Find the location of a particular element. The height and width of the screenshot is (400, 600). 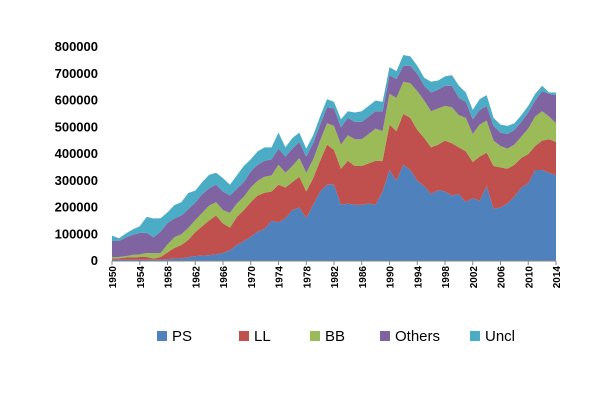

x-tick-label: 1994 is located at coordinates (418, 277).